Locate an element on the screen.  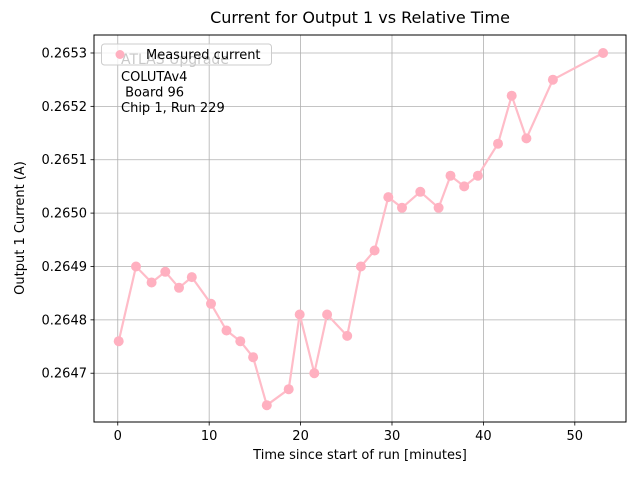
annotation-line-3: Chip 1, Run 229 is located at coordinates (173, 108).